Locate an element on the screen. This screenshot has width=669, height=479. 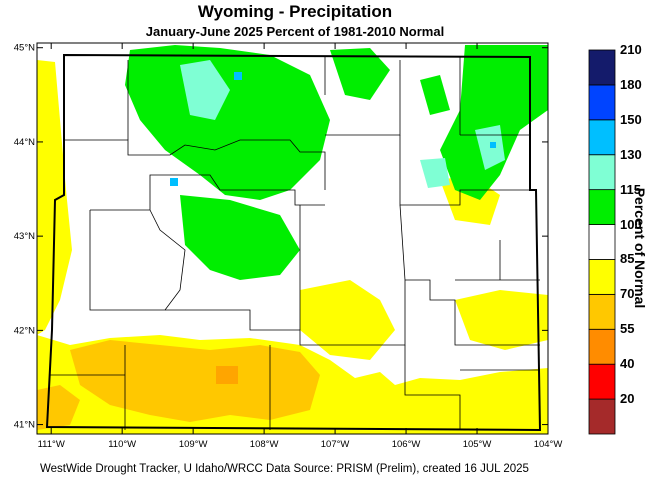
x-tick-label: 109°W is located at coordinates (193, 444).